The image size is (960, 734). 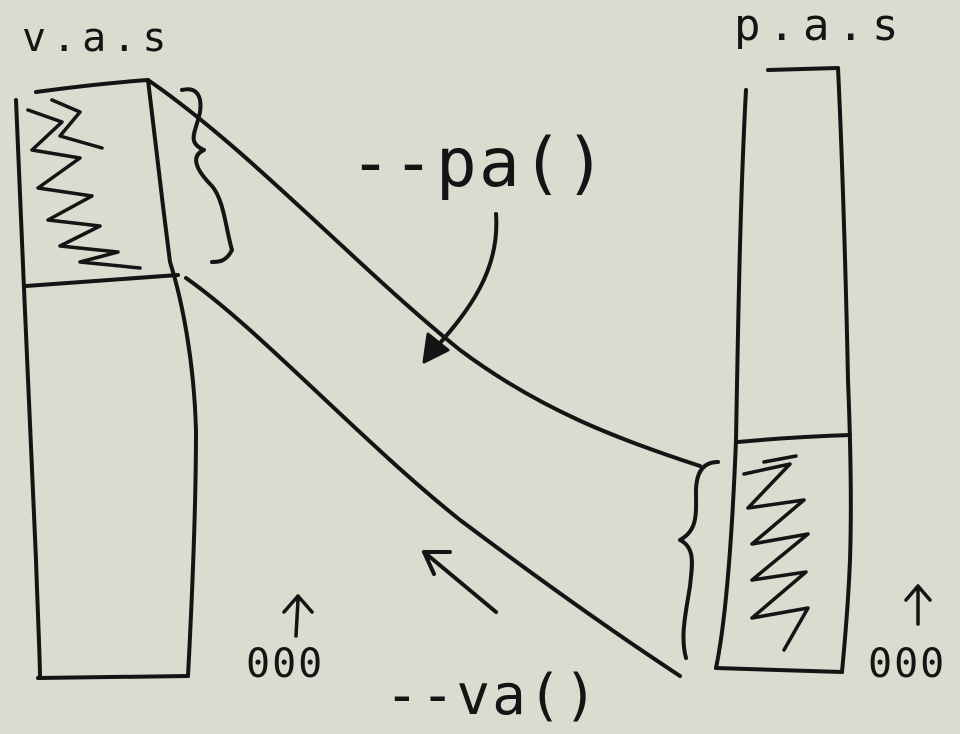 I want to click on to-physical-function-label: --pa(), so click(x=479, y=163).